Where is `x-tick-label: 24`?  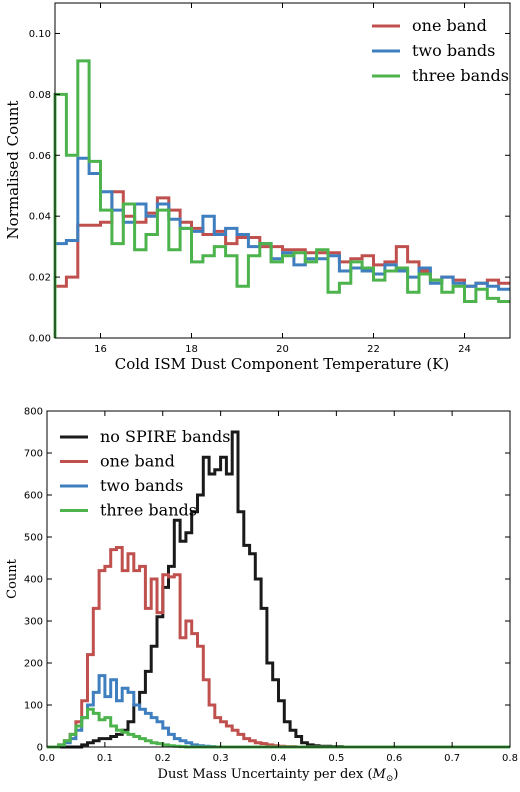
x-tick-label: 24 is located at coordinates (464, 349).